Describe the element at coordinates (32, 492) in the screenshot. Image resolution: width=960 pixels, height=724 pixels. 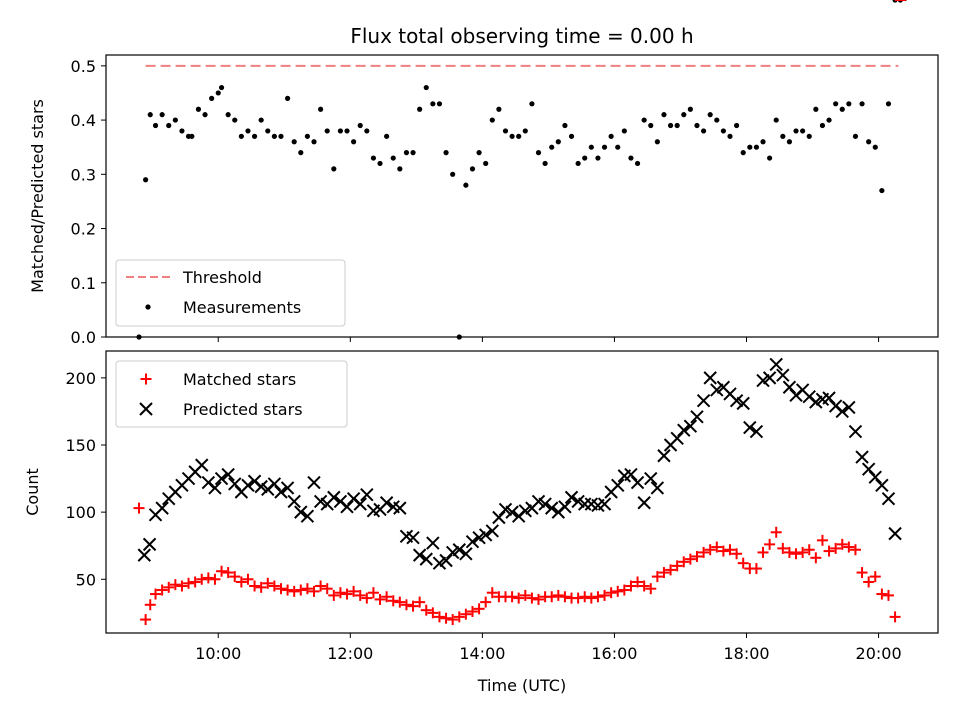
I see `bottom-ylabel: Count` at that location.